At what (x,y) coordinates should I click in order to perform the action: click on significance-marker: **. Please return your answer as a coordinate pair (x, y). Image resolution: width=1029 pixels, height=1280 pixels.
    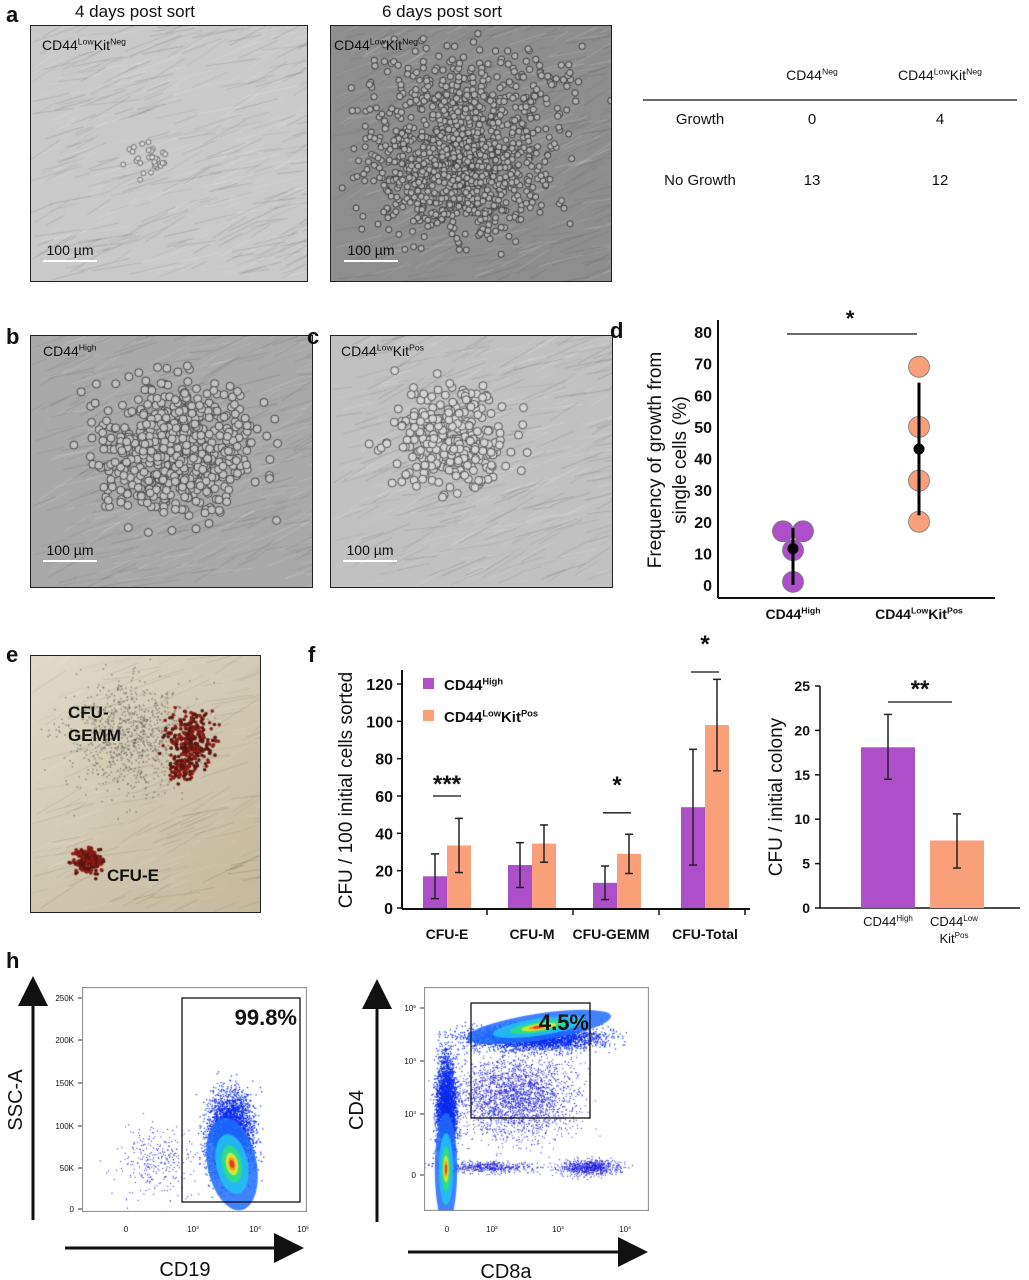
    Looking at the image, I should click on (920, 689).